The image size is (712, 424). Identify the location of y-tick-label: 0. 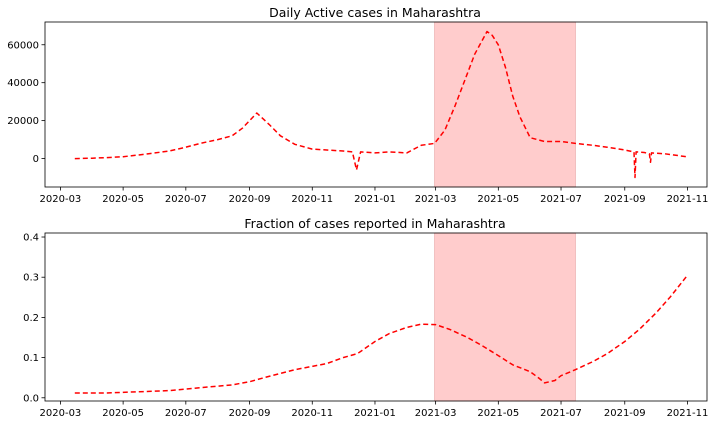
(36, 159).